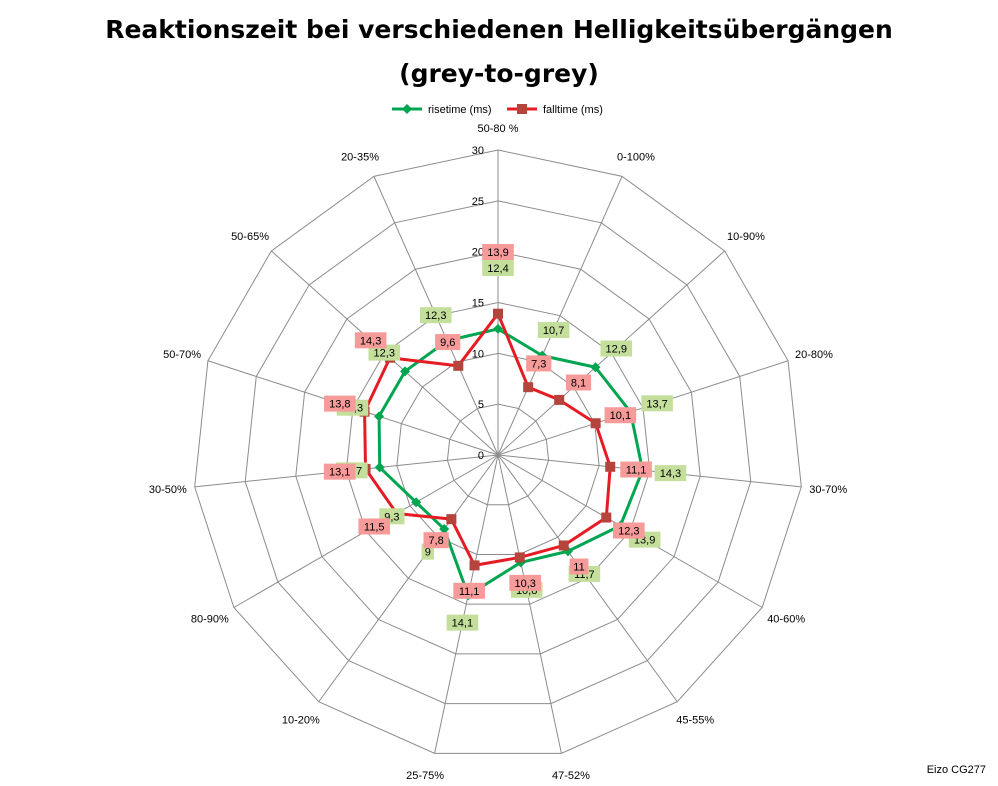 The height and width of the screenshot is (786, 998). Describe the element at coordinates (746, 237) in the screenshot. I see `category-label: 10-90%` at that location.